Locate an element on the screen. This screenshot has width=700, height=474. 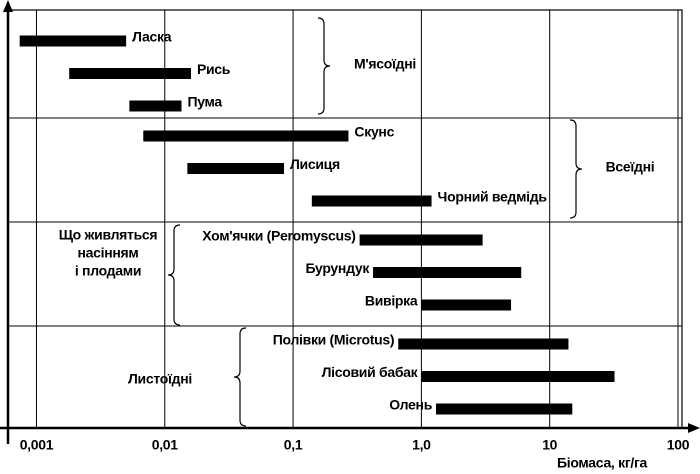
x-axis-label: Біомаса, кг/га is located at coordinates (602, 463).